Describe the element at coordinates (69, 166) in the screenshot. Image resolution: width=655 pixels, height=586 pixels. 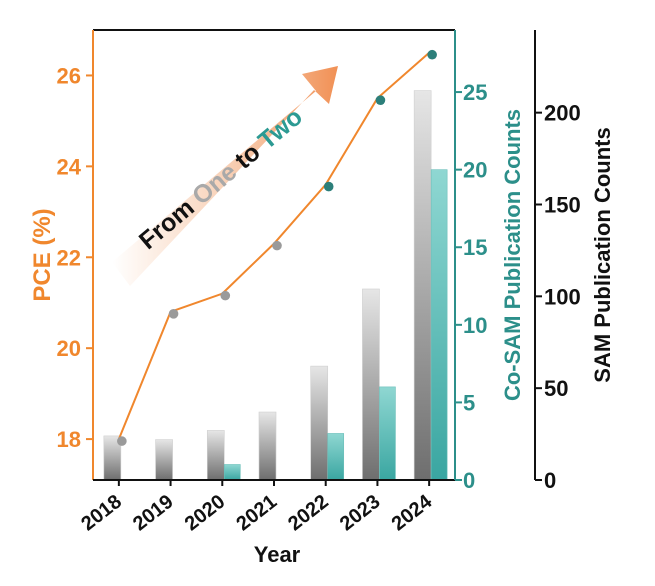
I see `pce-tick-label-24: 24` at that location.